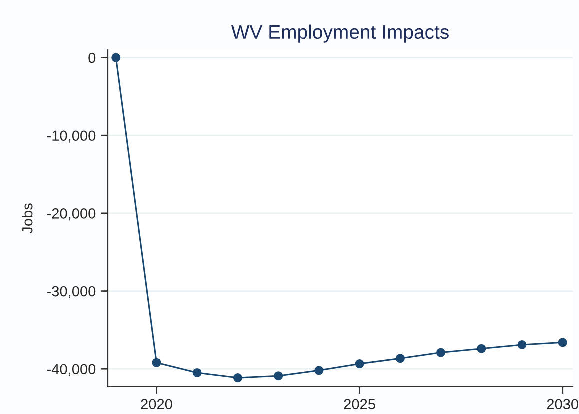 The image size is (579, 414). Describe the element at coordinates (340, 33) in the screenshot. I see `chart-title: WV Employment Impacts` at that location.